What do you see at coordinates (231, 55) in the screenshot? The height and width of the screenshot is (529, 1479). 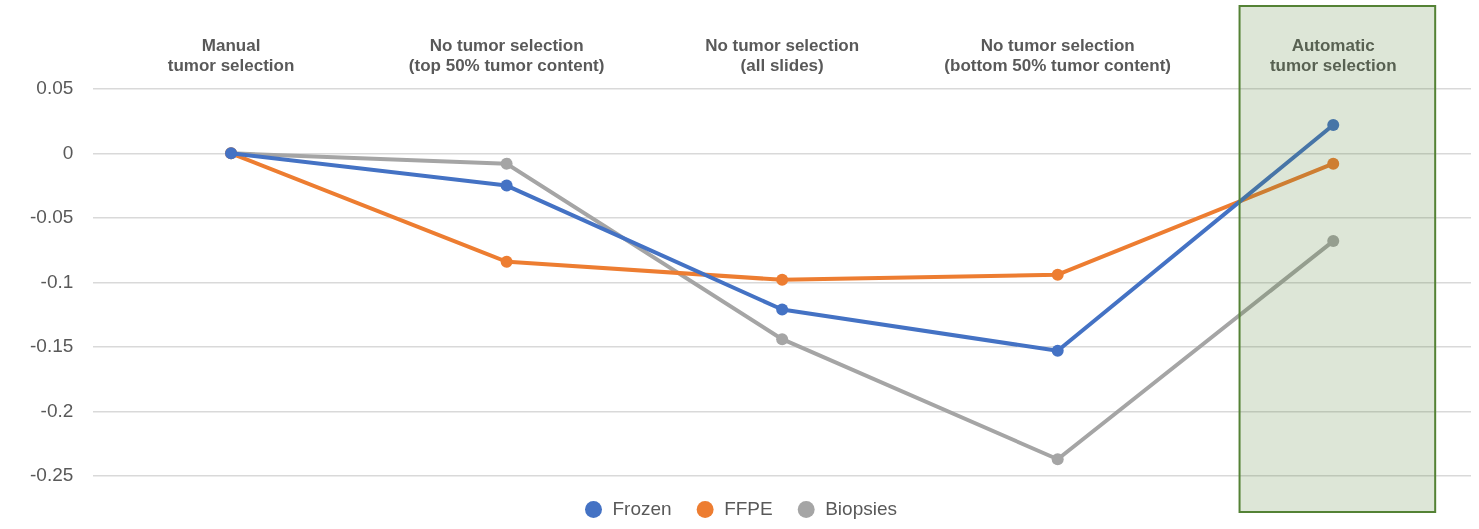 I see `x-tick-label: Manual tumor selection` at bounding box center [231, 55].